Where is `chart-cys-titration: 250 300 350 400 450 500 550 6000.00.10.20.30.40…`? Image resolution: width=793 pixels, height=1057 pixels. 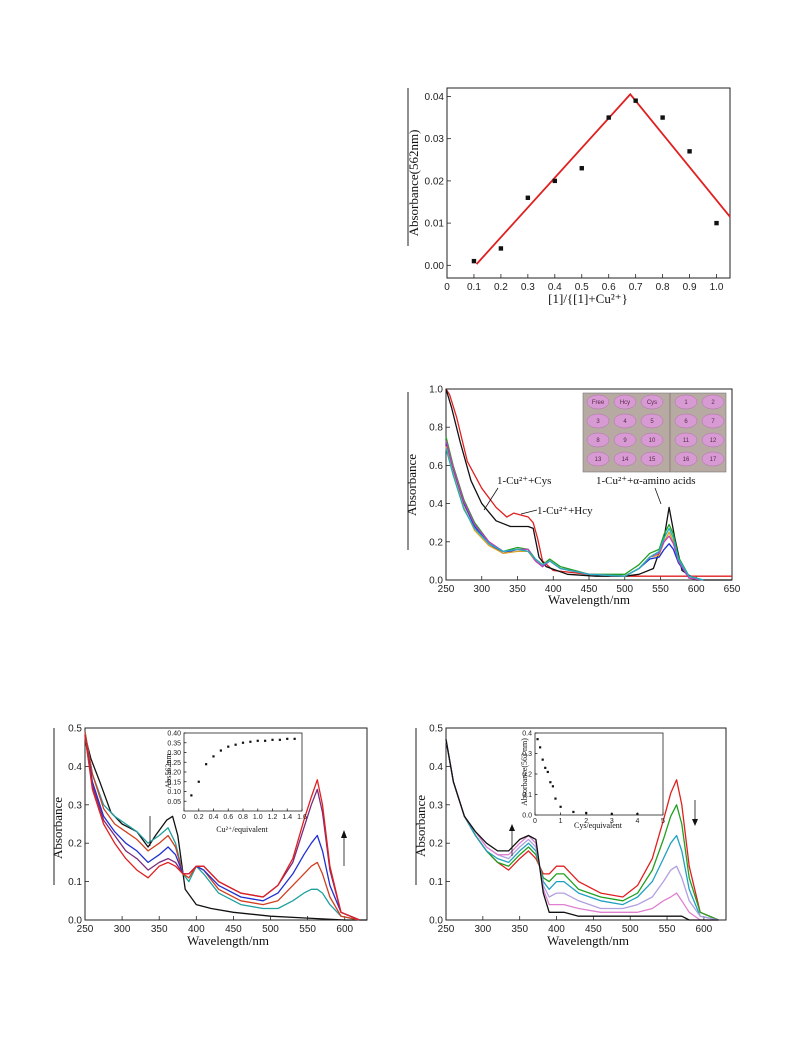
chart-cys-titration: 250 300 350 400 450 500 550 6000.00.10.20.30.40… is located at coordinates (570, 836).